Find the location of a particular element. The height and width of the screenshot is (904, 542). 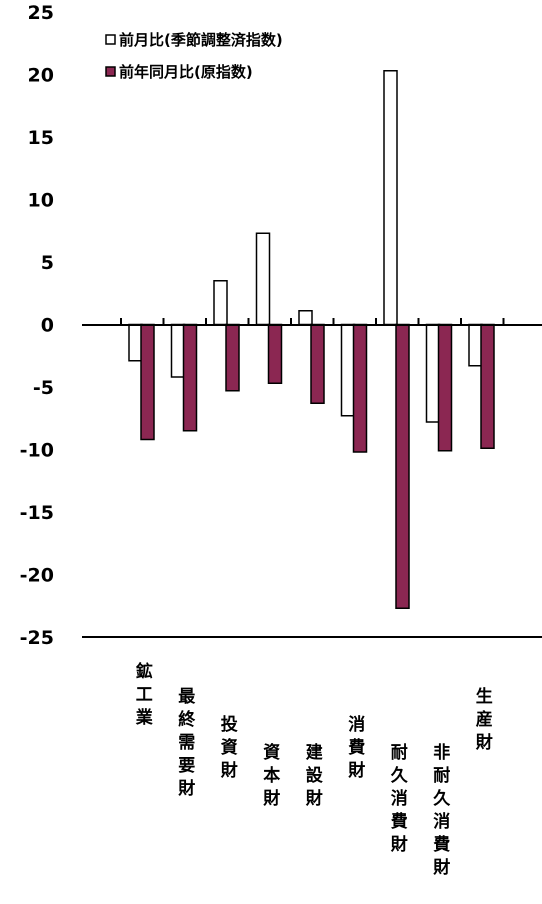

x-axis-tick-marks is located at coordinates (312, 321).